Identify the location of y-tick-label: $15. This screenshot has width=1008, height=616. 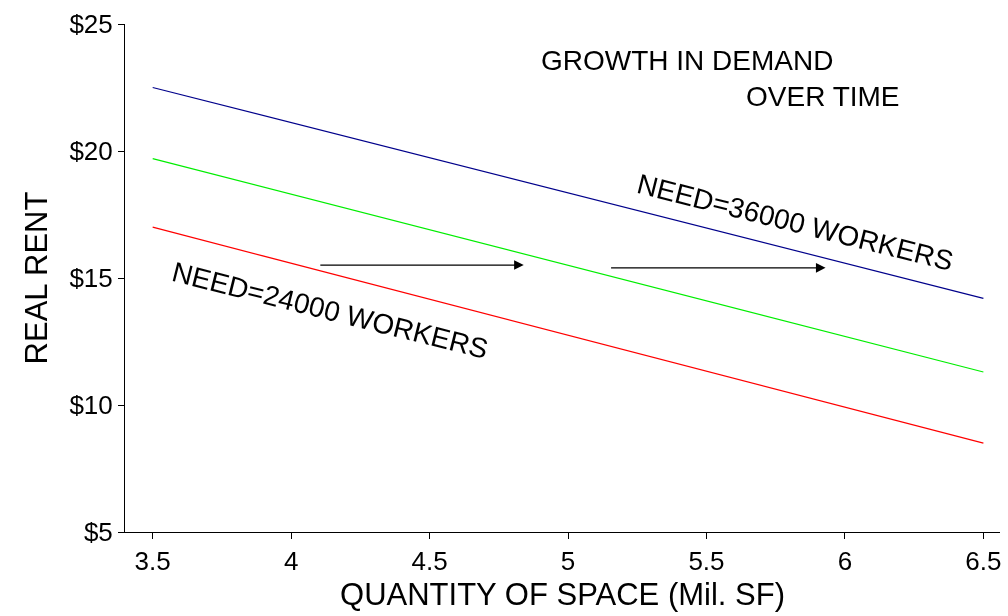
(91, 278).